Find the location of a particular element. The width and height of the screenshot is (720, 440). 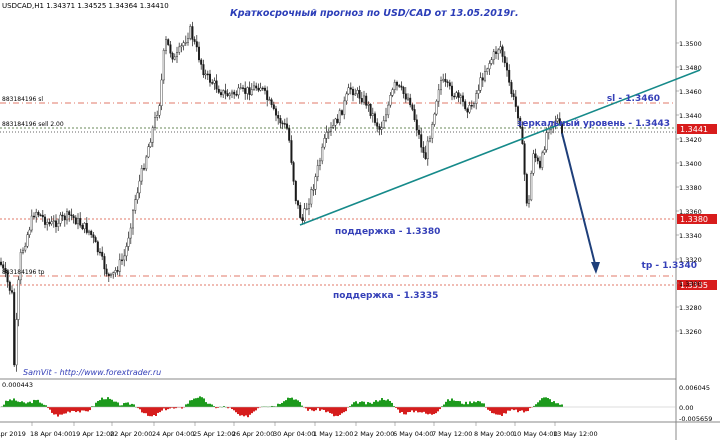

time-tick: 1 May 12:00 is located at coordinates (333, 434).